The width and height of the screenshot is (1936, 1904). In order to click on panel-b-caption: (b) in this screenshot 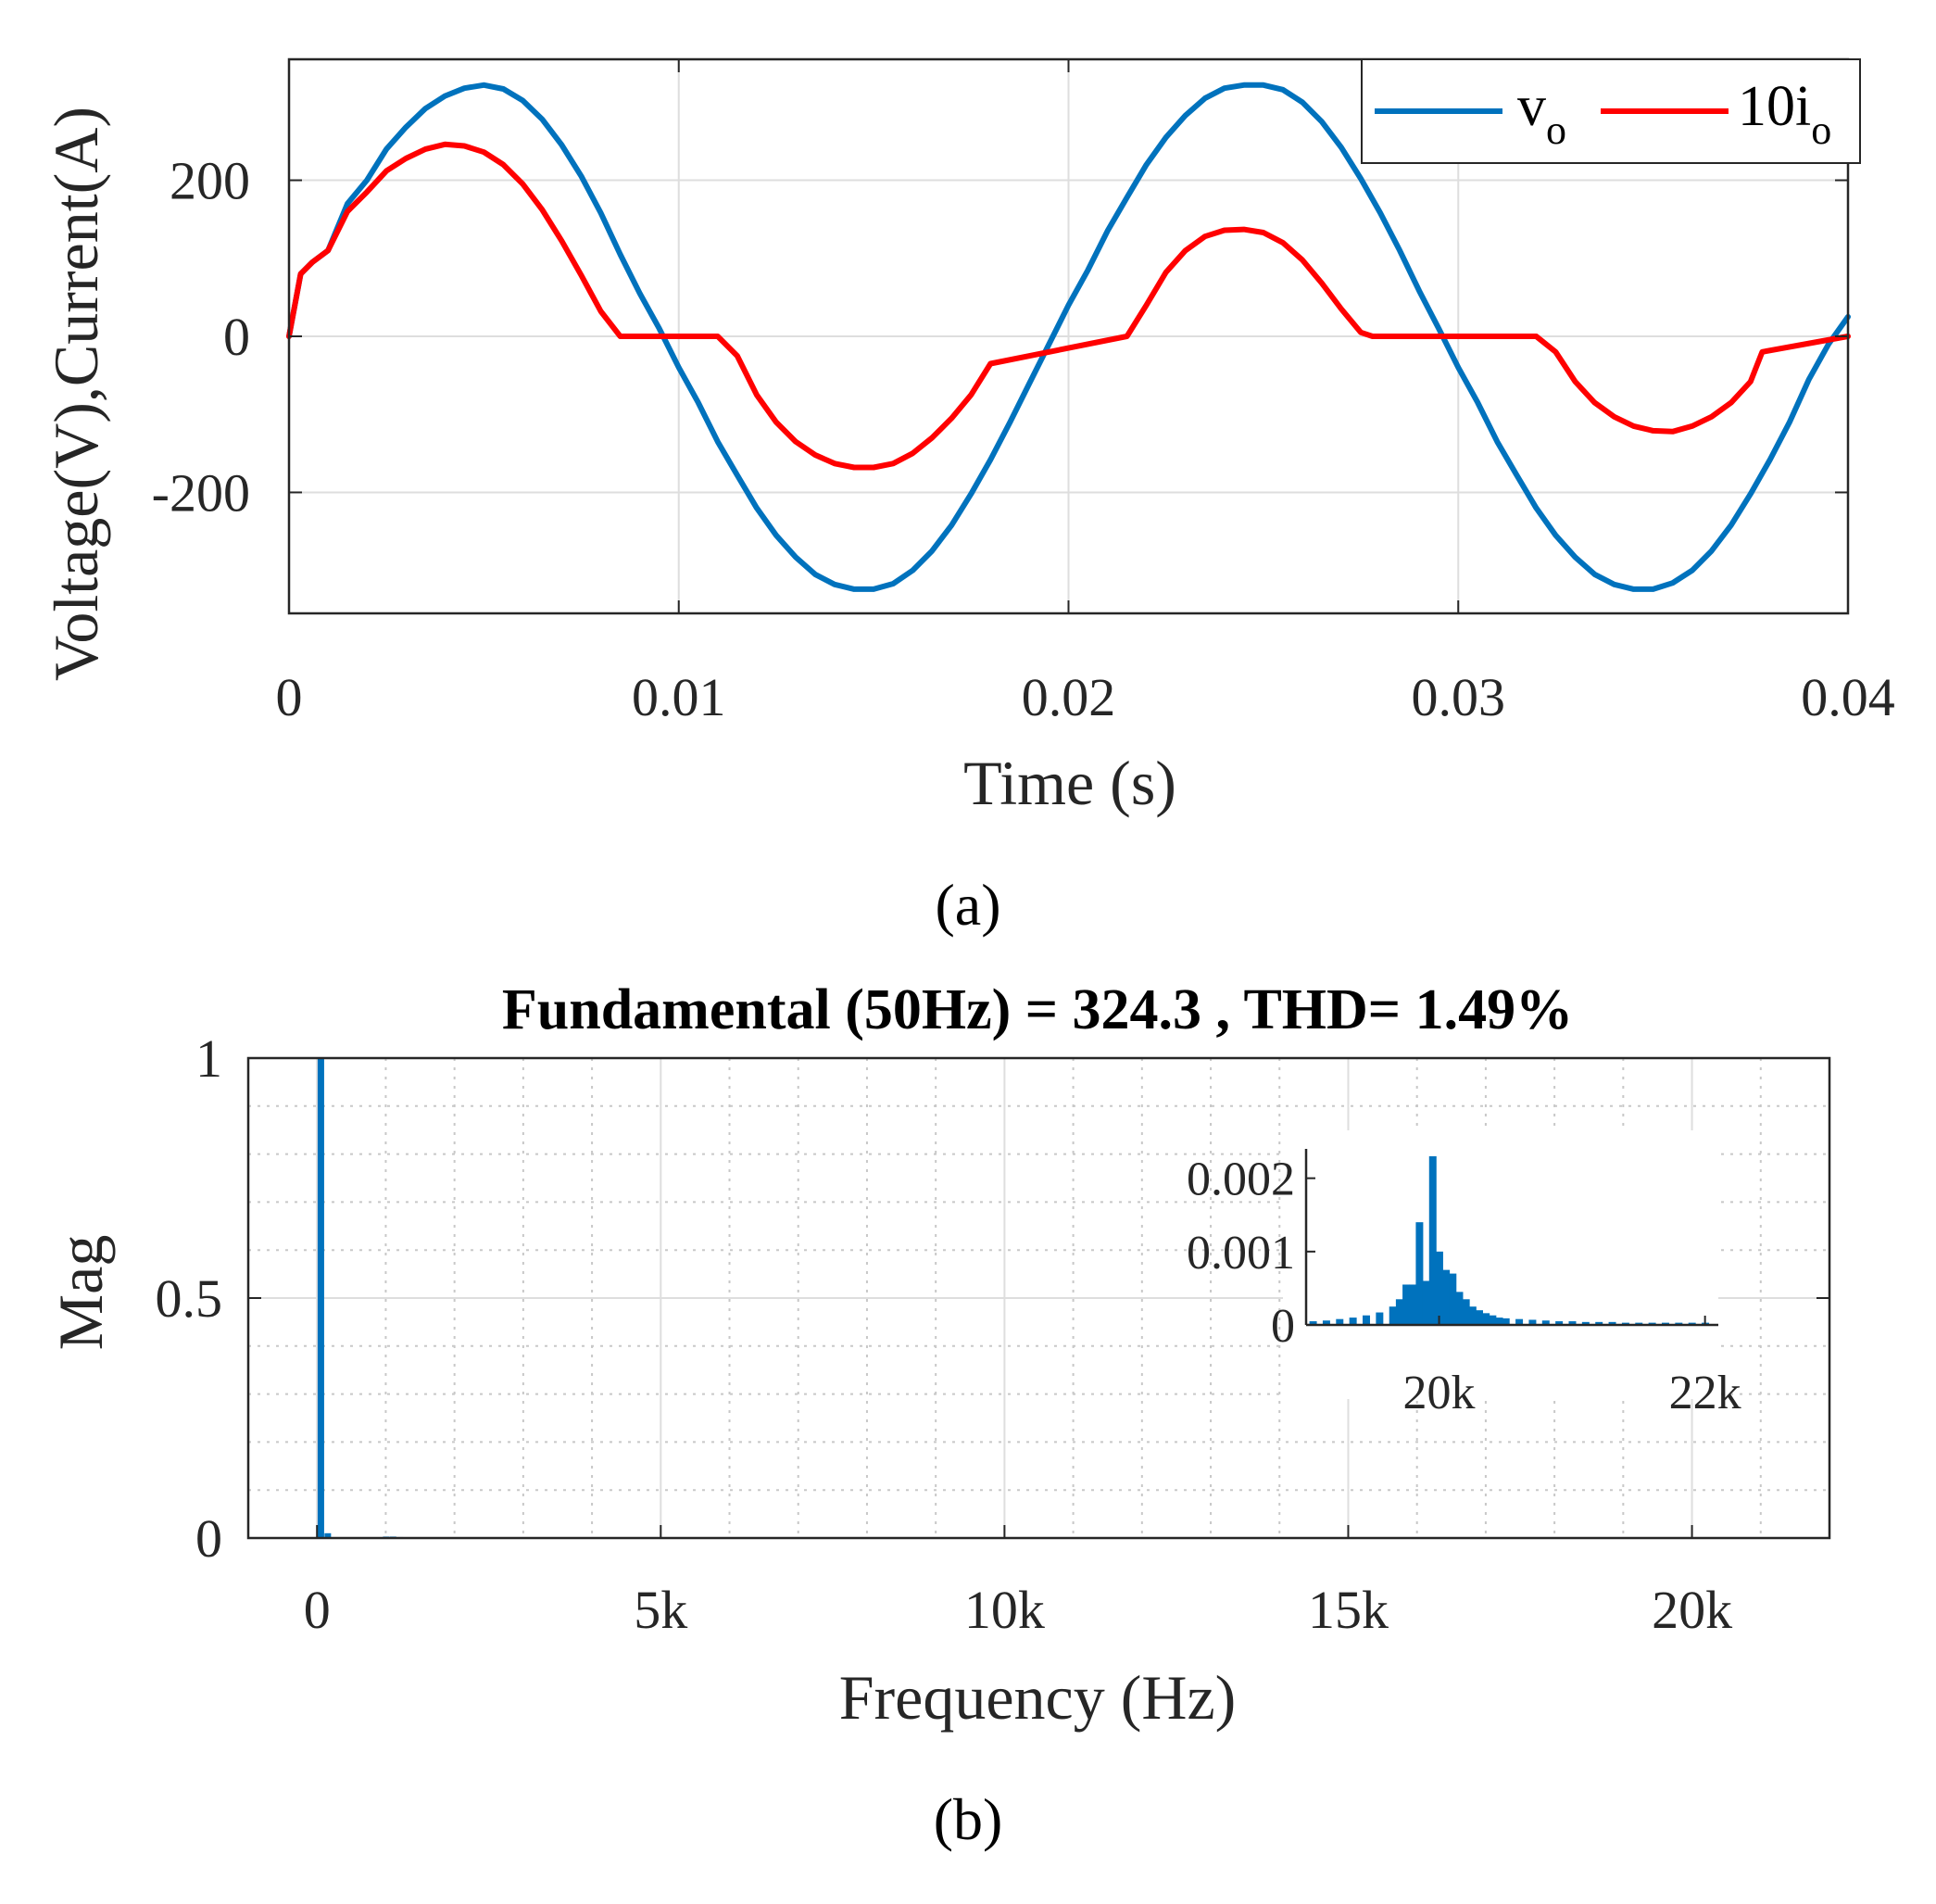, I will do `click(968, 1819)`.